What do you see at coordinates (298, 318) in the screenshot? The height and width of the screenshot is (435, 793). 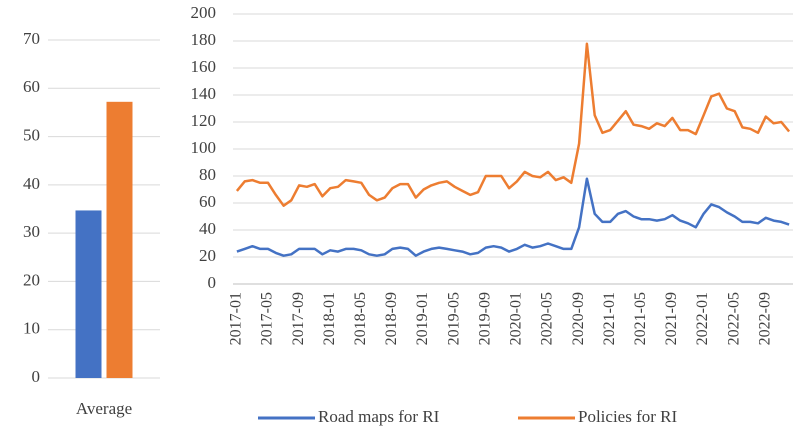 I see `x-tick-label: 2017-09` at bounding box center [298, 318].